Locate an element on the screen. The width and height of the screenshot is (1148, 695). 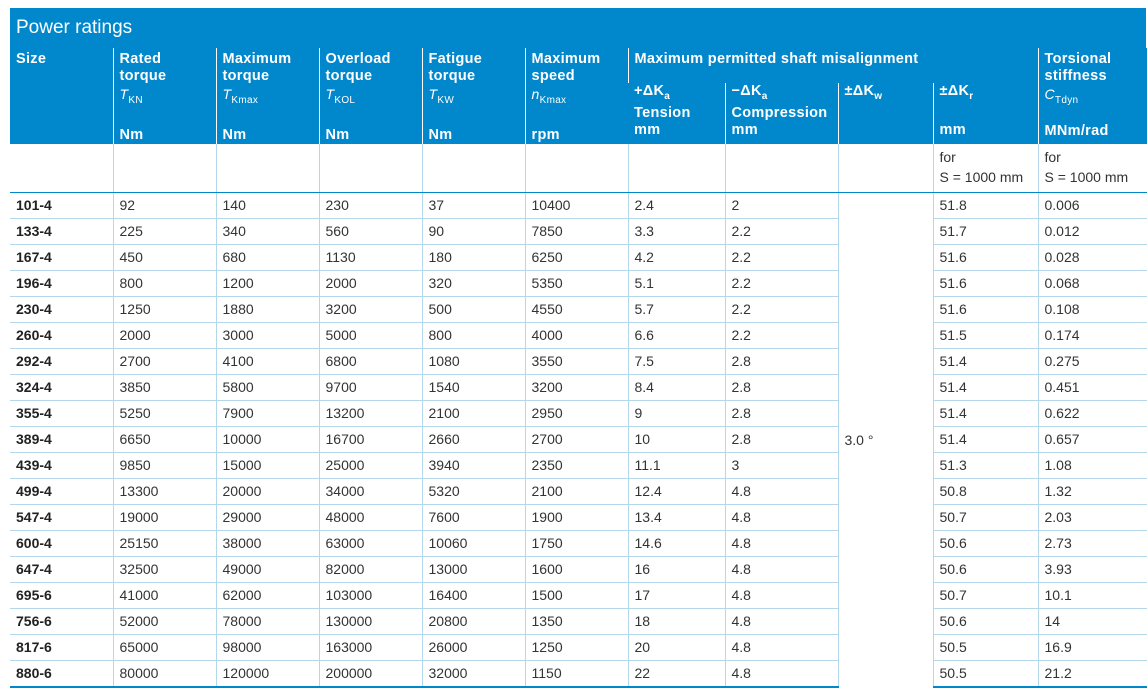
size-cell: 756-6 is located at coordinates (61, 622).